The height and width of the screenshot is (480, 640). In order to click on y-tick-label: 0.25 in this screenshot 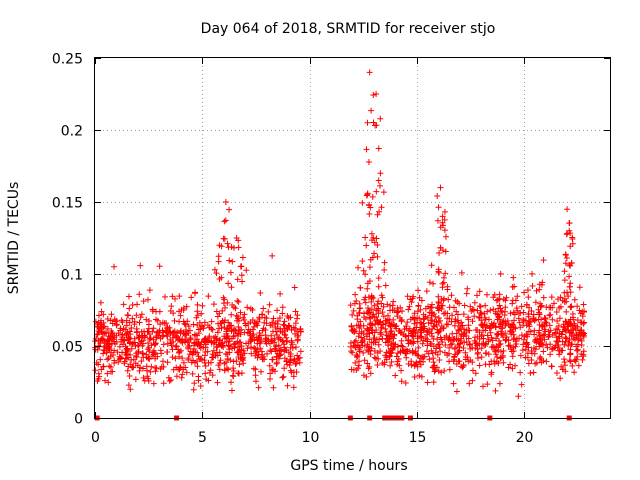, I will do `click(67, 60)`.